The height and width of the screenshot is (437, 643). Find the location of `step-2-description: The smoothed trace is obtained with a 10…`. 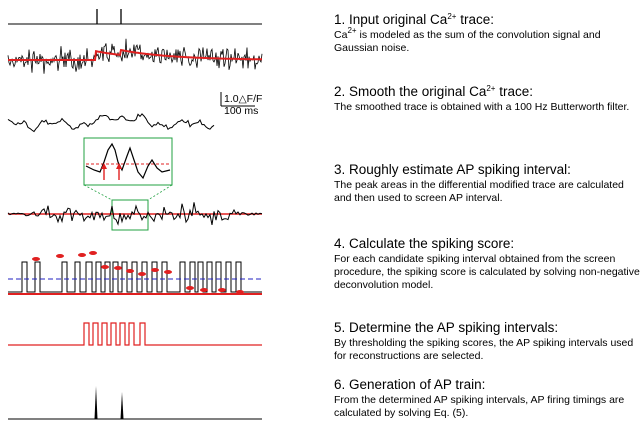

step-2-description: The smoothed trace is obtained with a 10… is located at coordinates (482, 107).